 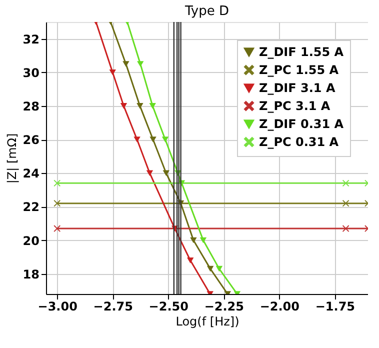 I want to click on y-axis-title: |Z| [mΩ], so click(x=11, y=158).